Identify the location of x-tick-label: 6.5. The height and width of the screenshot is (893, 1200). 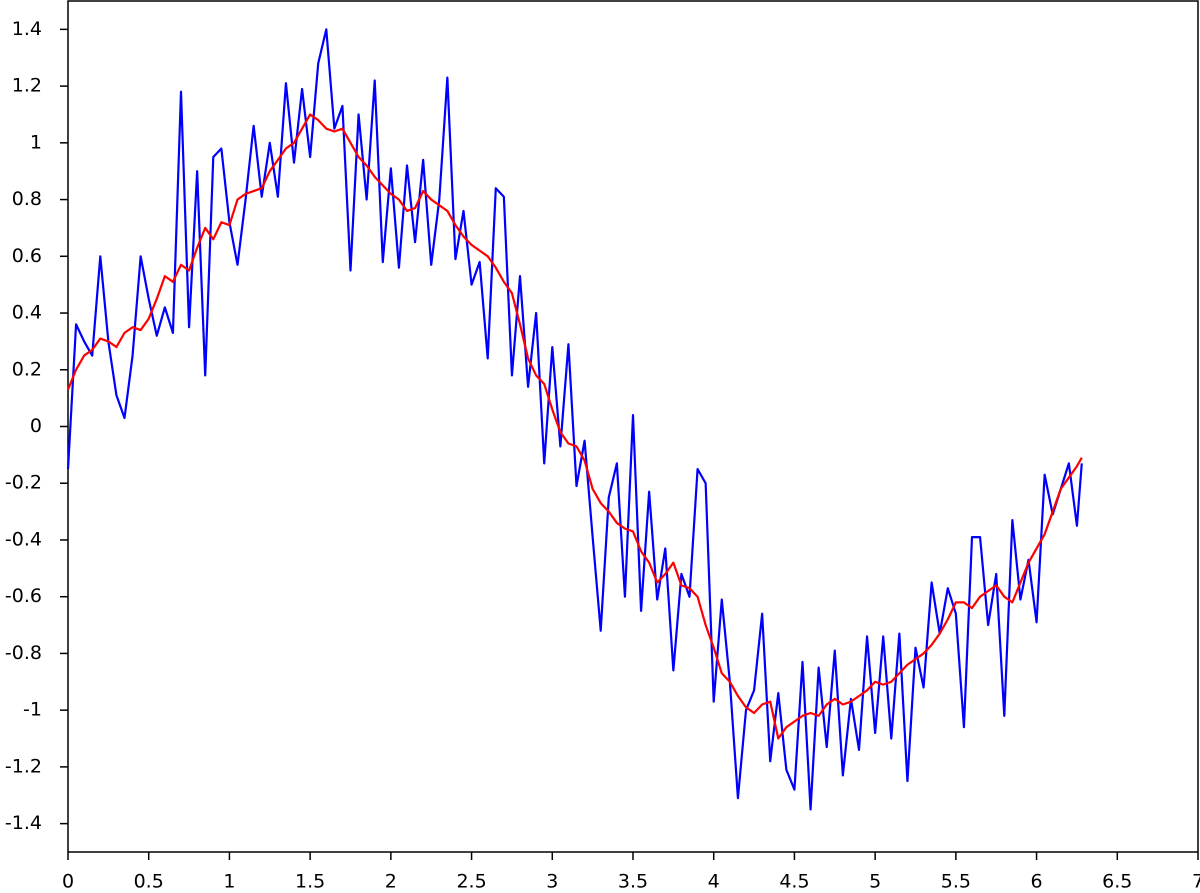
(1117, 882).